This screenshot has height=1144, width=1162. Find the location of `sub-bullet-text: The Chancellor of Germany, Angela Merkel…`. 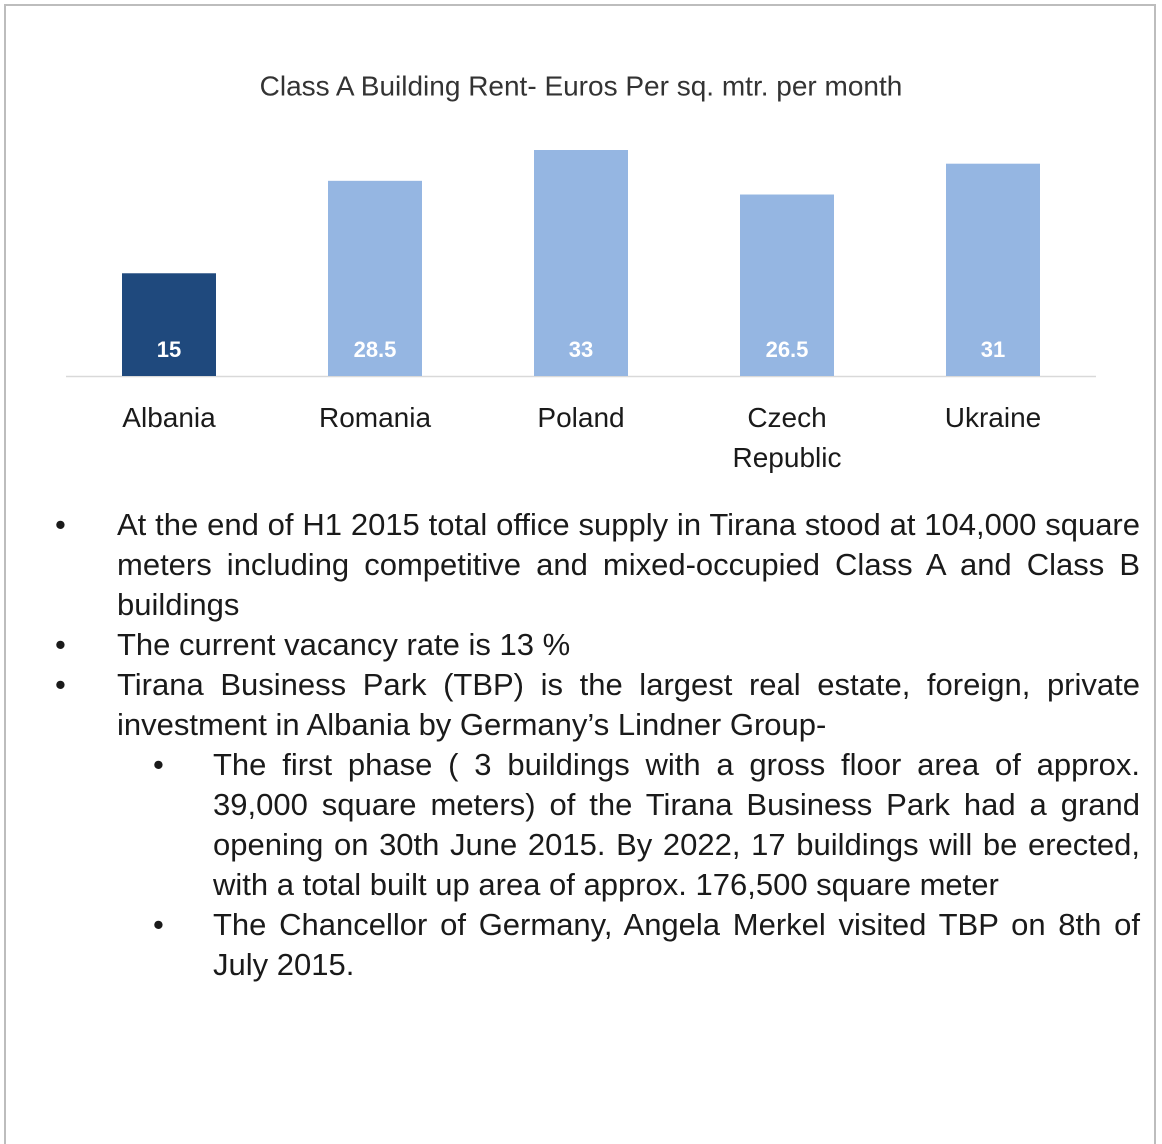

sub-bullet-text: The Chancellor of Germany, Angela Merkel… is located at coordinates (676, 944).